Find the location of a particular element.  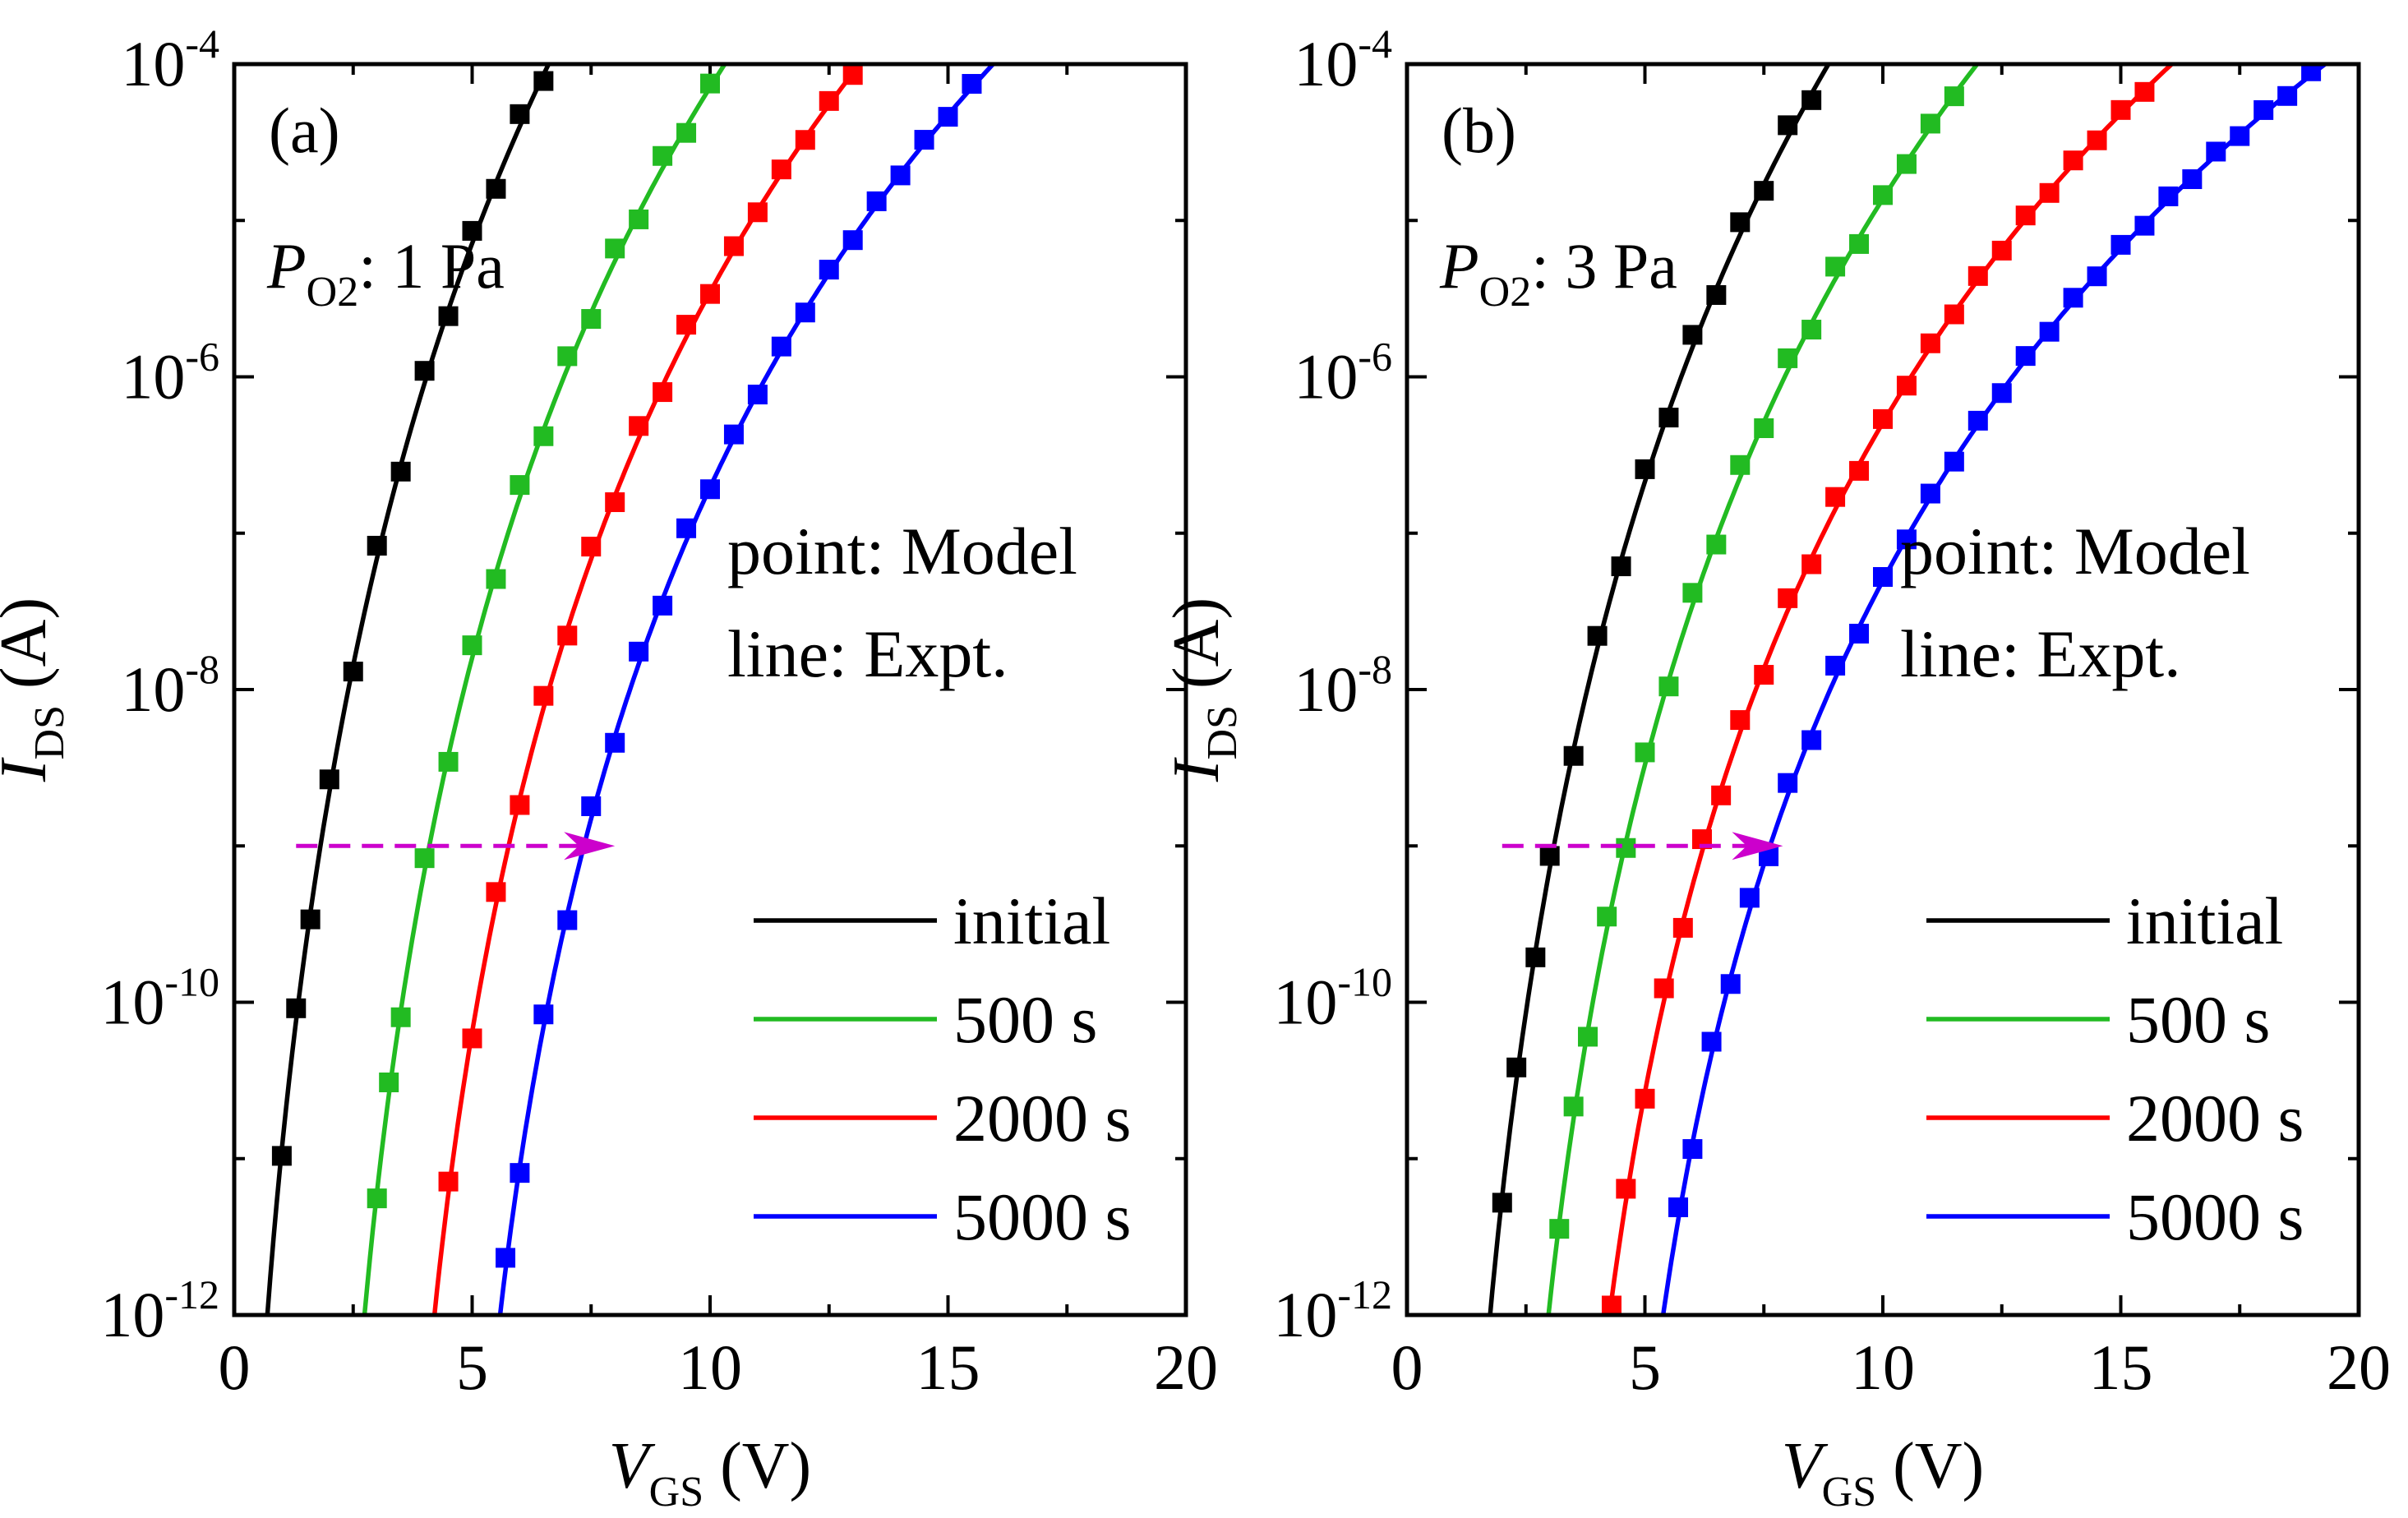

x-axis-symbol: V is located at coordinates (1805, 1466).